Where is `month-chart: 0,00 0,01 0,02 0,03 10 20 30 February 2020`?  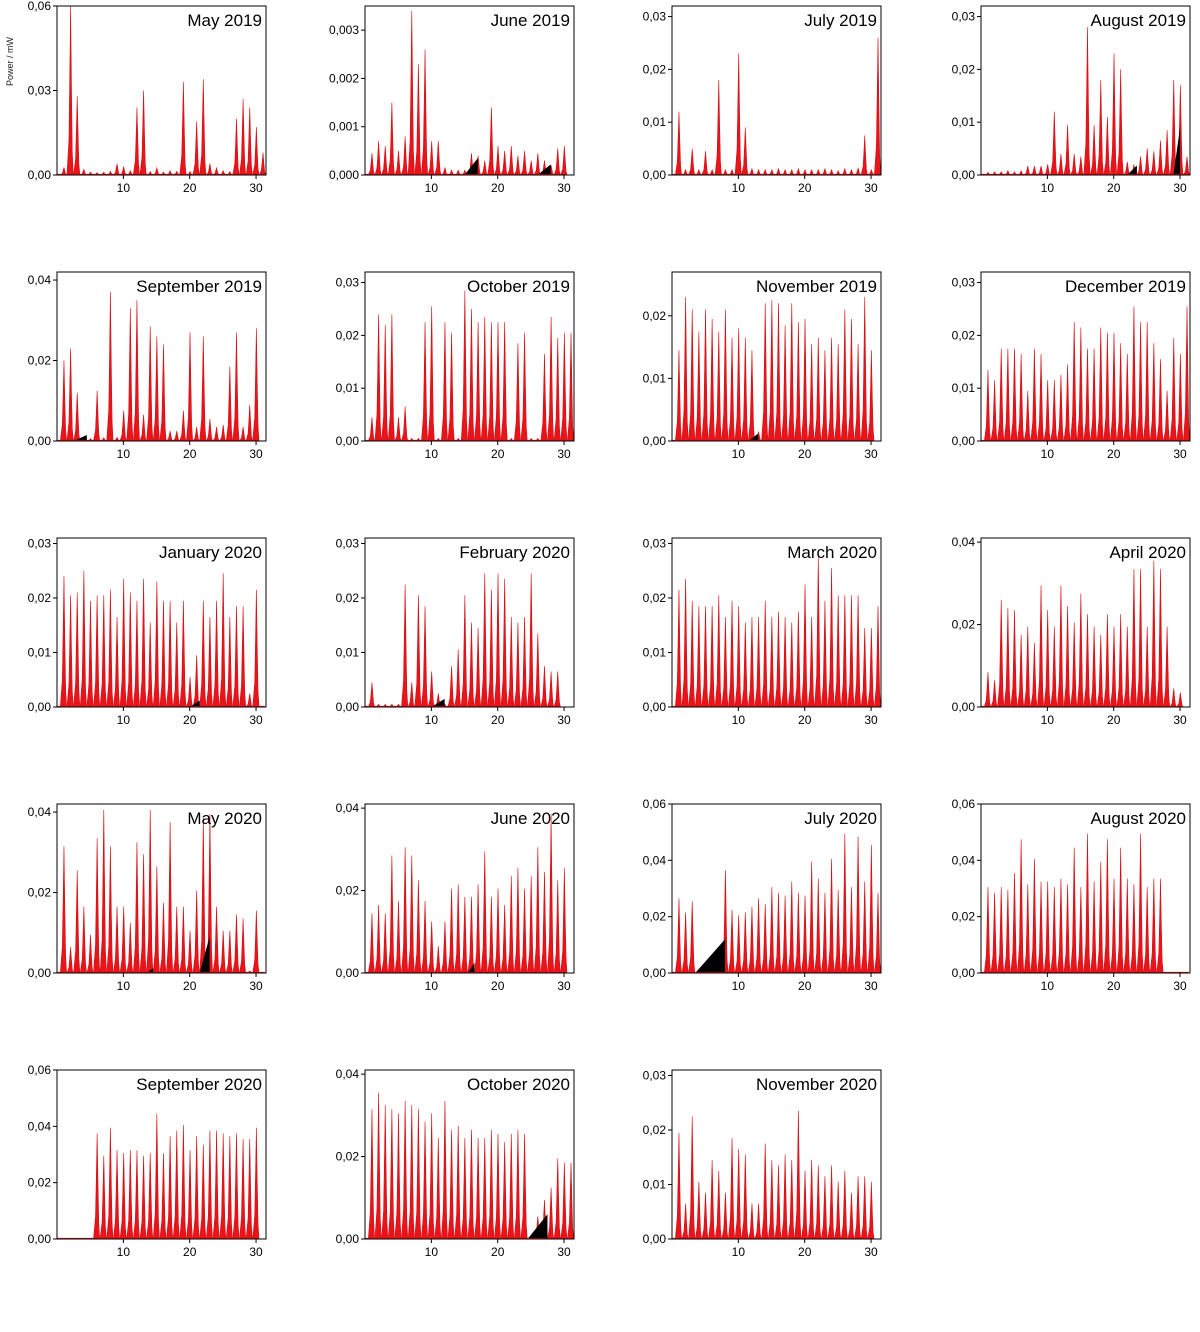
month-chart: 0,00 0,01 0,02 0,03 10 20 30 February 2020 is located at coordinates (455, 631).